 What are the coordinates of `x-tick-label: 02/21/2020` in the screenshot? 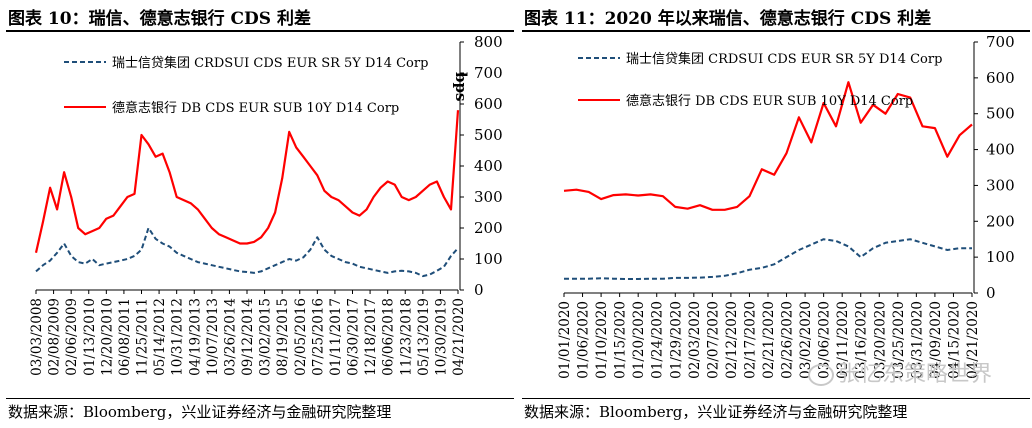 It's located at (769, 340).